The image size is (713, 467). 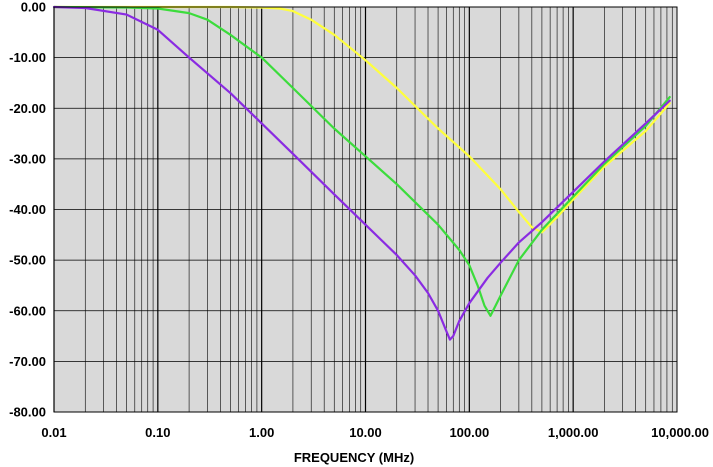 I want to click on y-tick-label: -70.00, so click(x=27, y=361).